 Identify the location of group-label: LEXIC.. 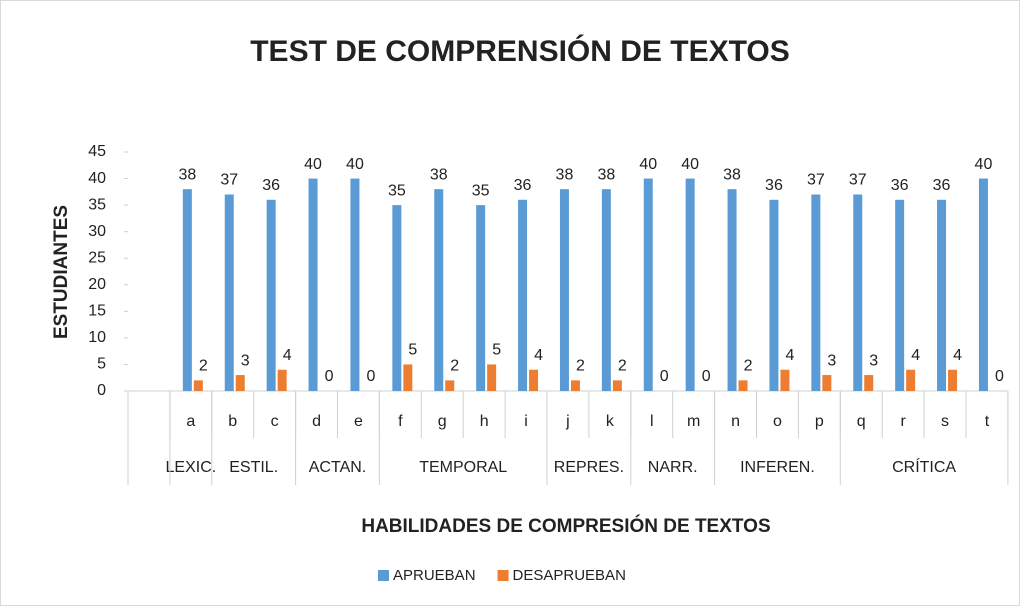
(191, 467).